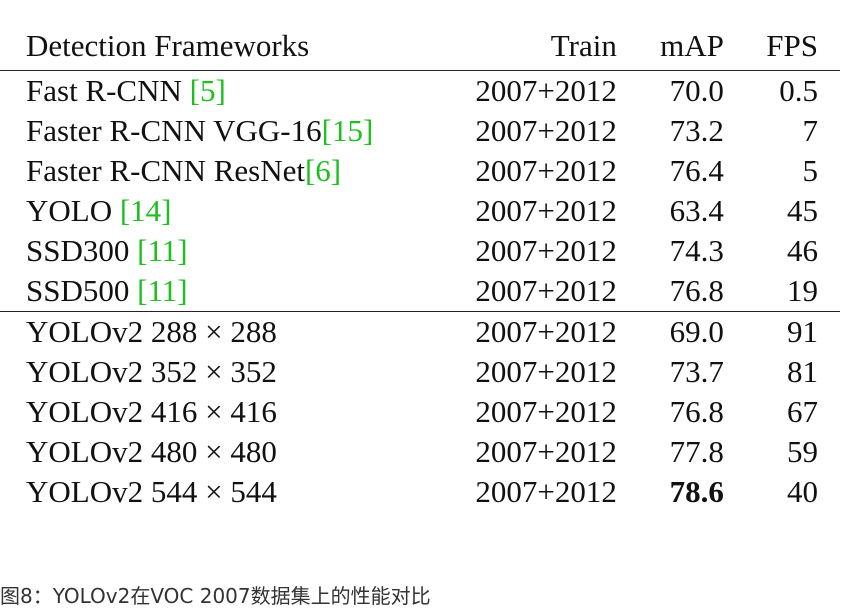  Describe the element at coordinates (810, 170) in the screenshot. I see `cell-fps: 5` at that location.